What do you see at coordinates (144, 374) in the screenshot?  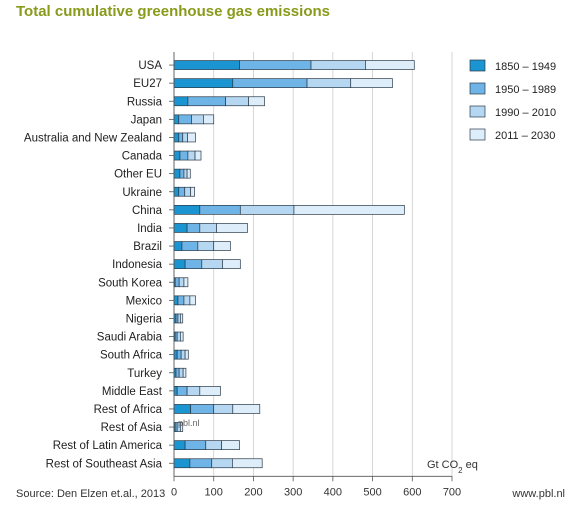 I see `category-label: Turkey` at bounding box center [144, 374].